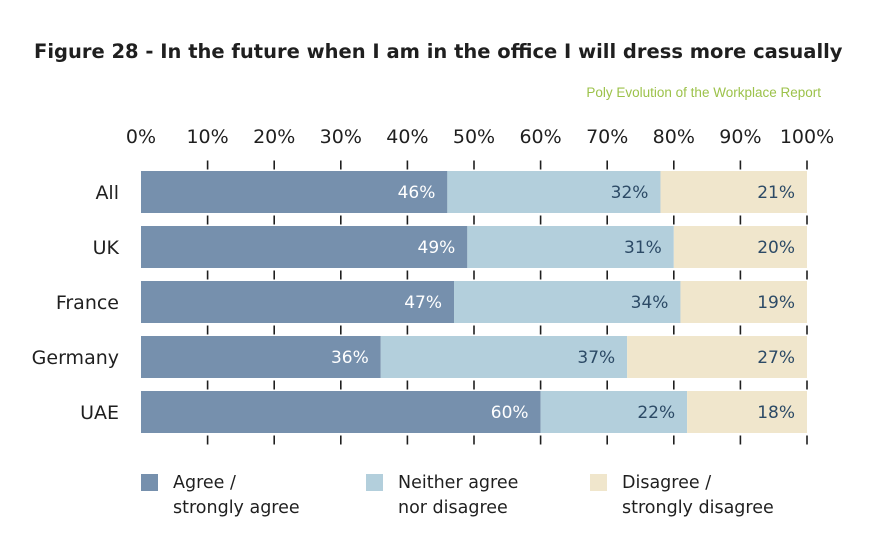 The height and width of the screenshot is (540, 879). I want to click on x-tick-label: 90%, so click(740, 137).